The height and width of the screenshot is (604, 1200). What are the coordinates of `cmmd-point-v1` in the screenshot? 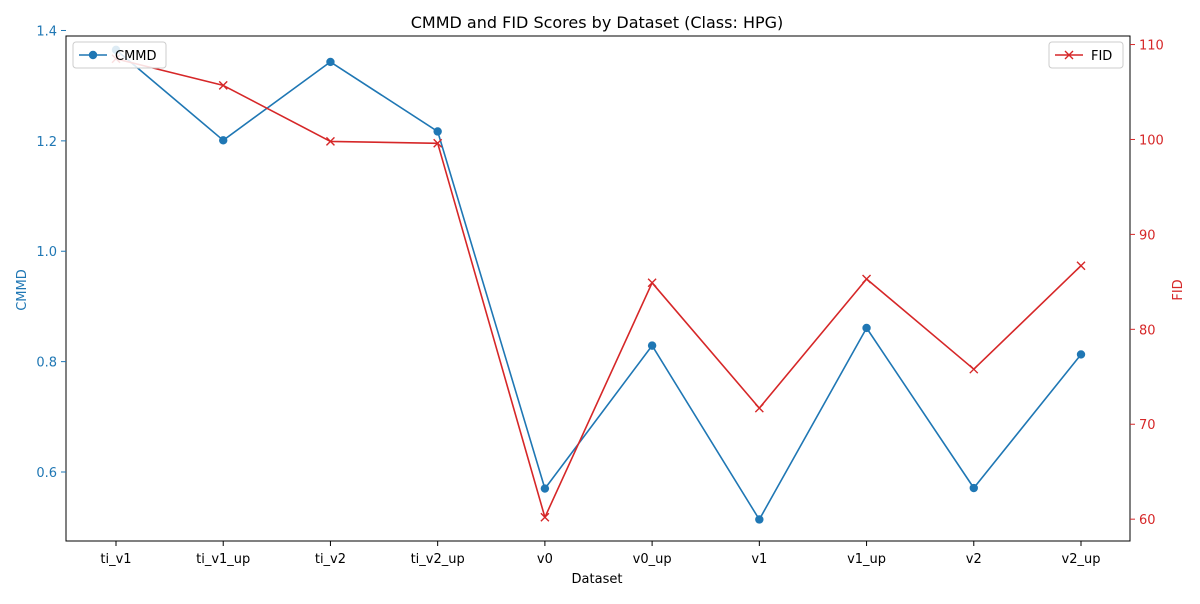 It's located at (759, 519).